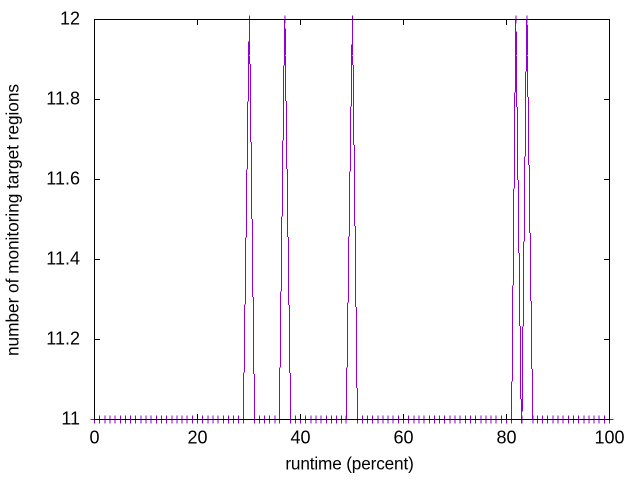 This screenshot has width=640, height=480. What do you see at coordinates (63, 259) in the screenshot?
I see `svg-text: 11.4` at bounding box center [63, 259].